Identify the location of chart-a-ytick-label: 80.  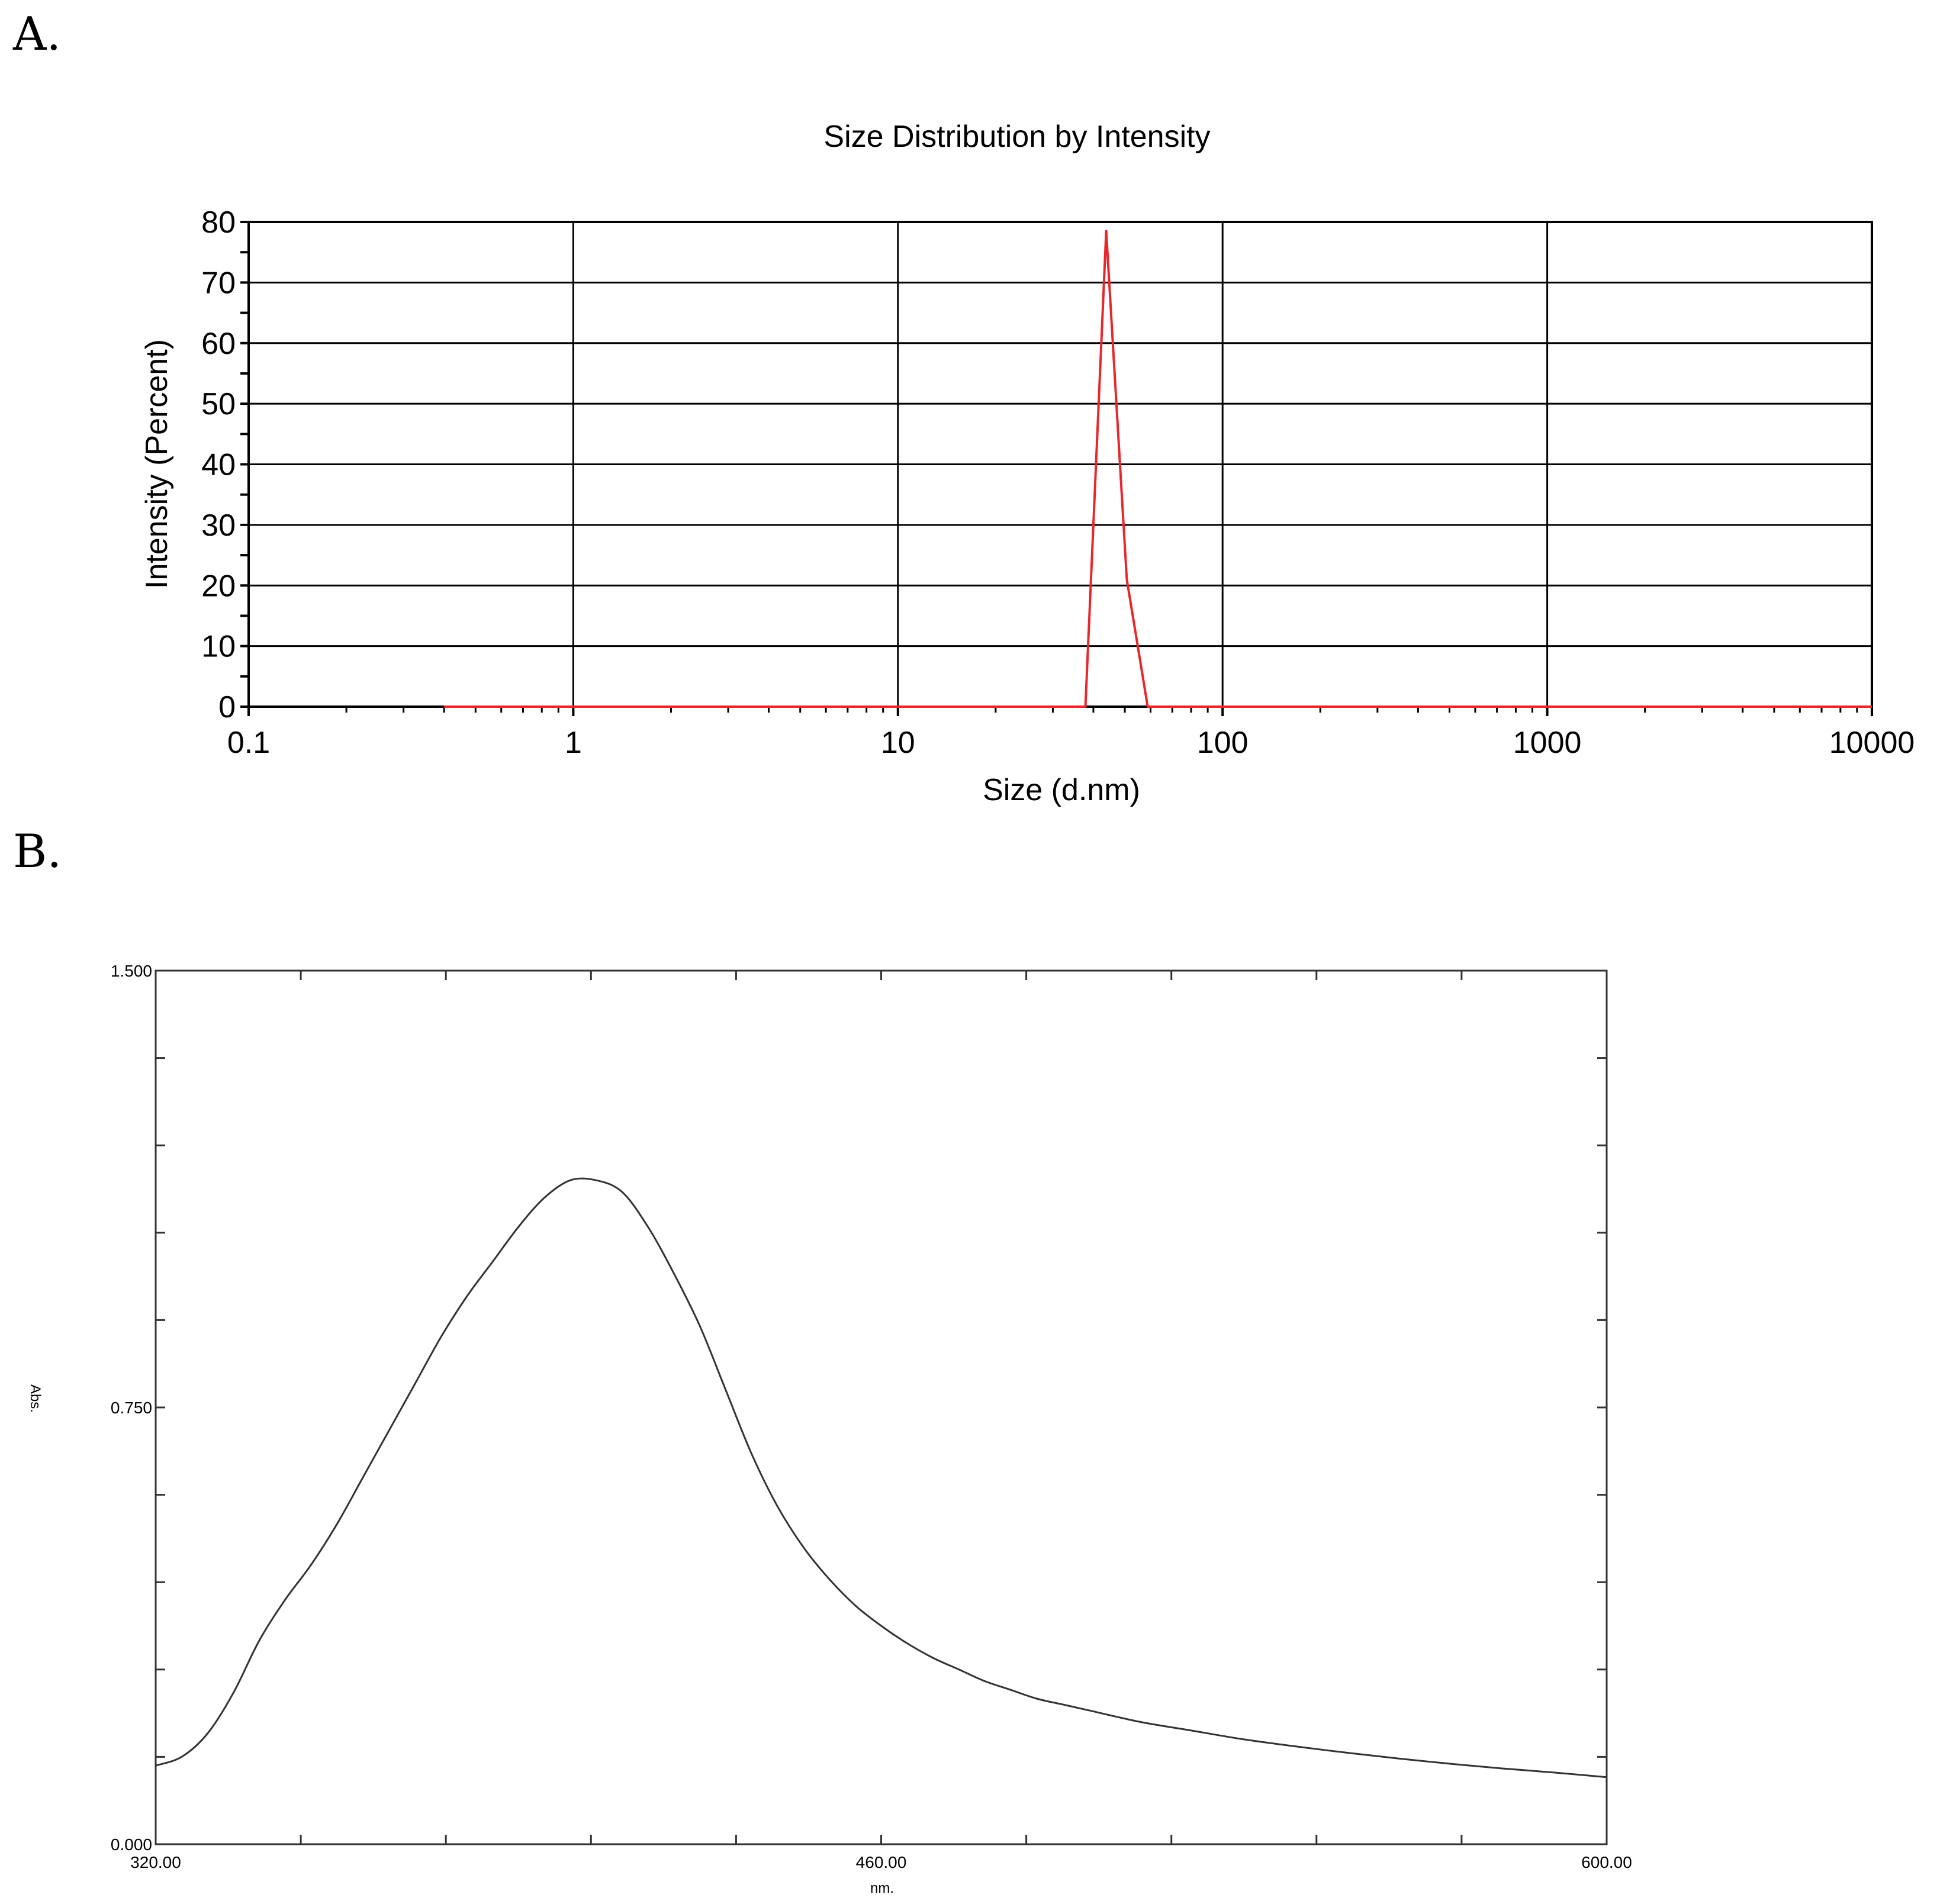
(218, 222).